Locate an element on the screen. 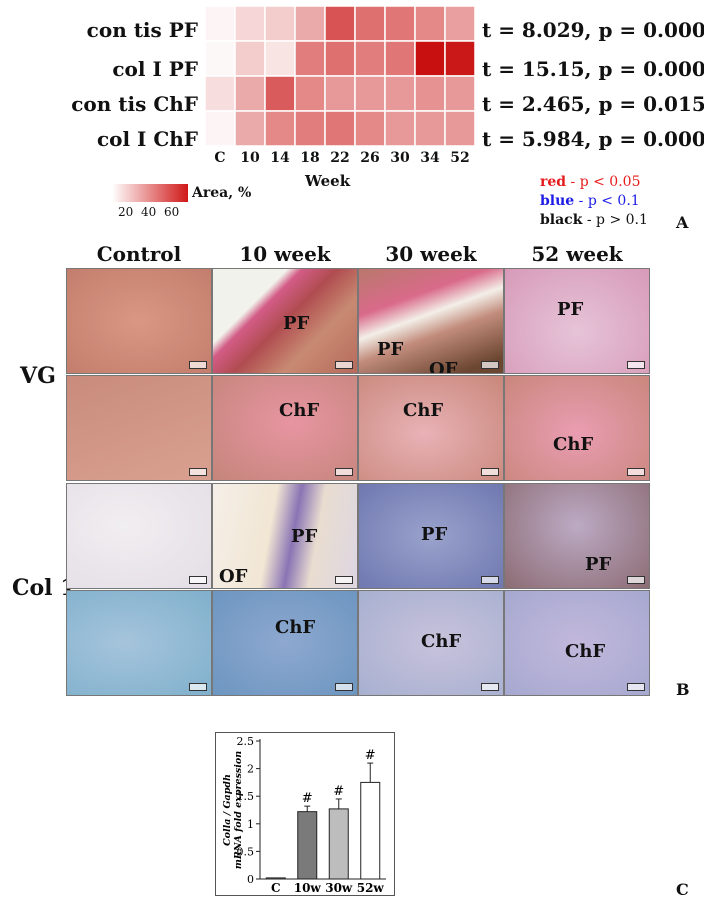  column-header-10-week: 10 week is located at coordinates (285, 254).